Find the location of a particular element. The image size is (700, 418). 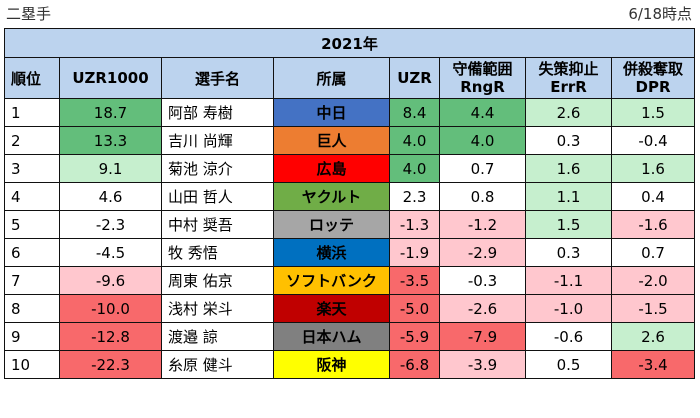

table-row: 10 -22.3 糸原 健斗 阪神 -6.8 -3.9 0.5 -3.4 is located at coordinates (349, 364).